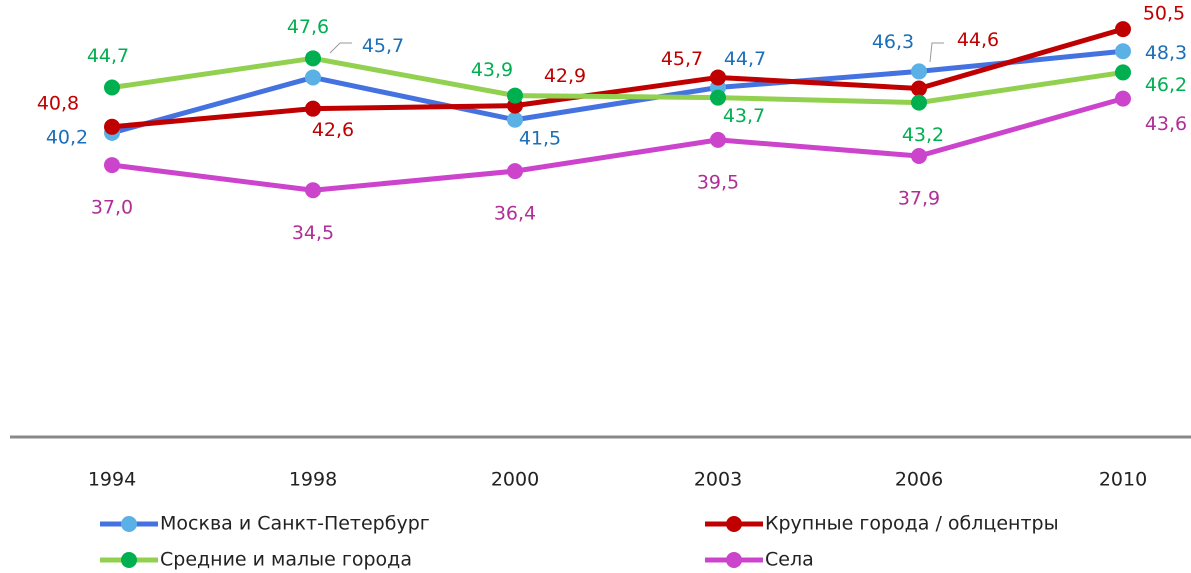  I want to click on data-label: 43,7, so click(744, 116).